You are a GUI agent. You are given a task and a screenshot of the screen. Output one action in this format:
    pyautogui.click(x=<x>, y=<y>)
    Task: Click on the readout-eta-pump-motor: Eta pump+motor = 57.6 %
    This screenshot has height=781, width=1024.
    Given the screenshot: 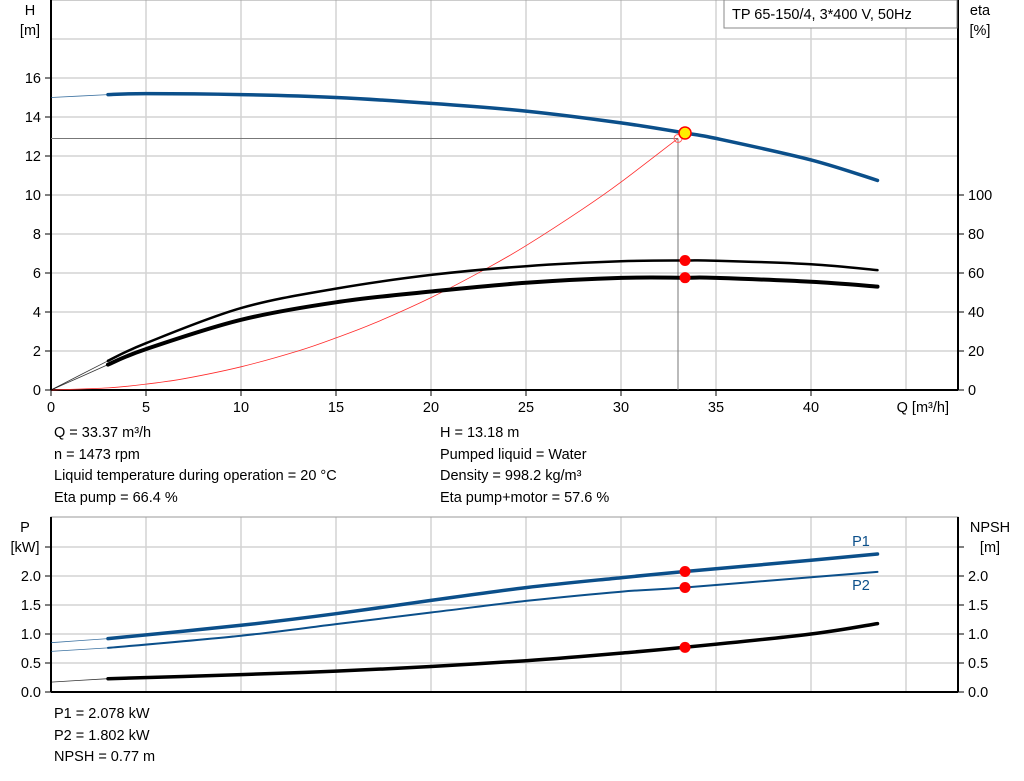 What is the action you would take?
    pyautogui.click(x=525, y=497)
    